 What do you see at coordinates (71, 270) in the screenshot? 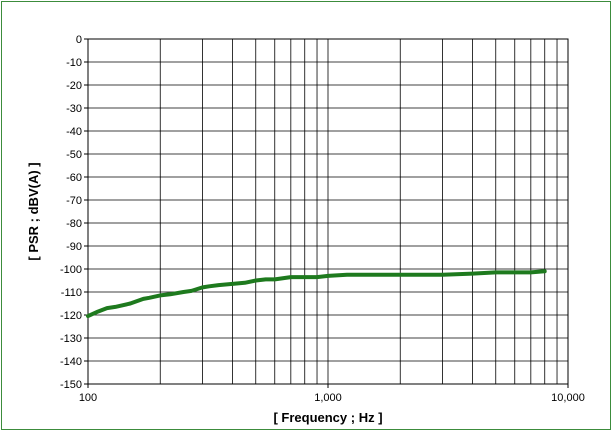
I see `y-tick-label: -100` at bounding box center [71, 270].